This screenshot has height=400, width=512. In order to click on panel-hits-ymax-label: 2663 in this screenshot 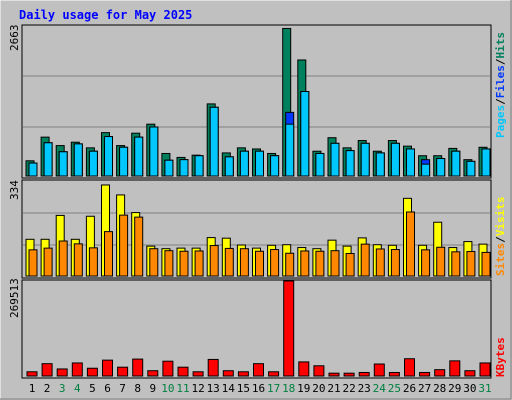, I will do `click(14, 38)`.